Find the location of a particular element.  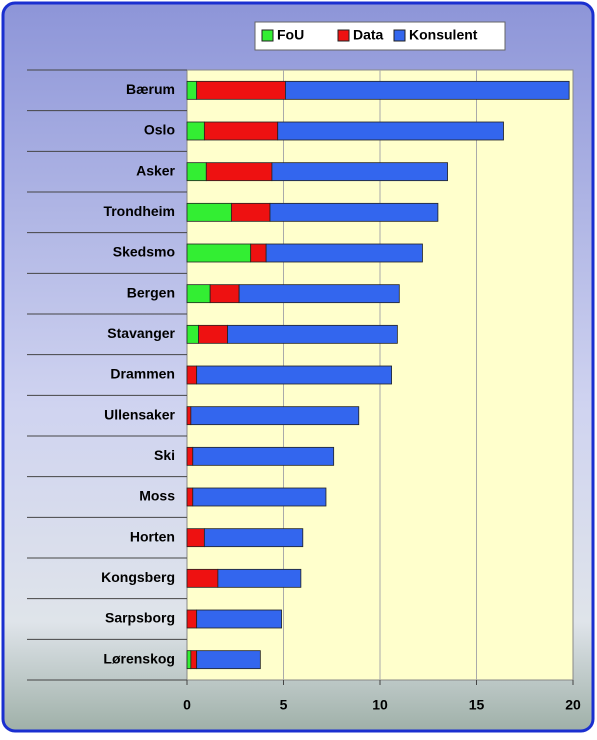

y-tick-label: Moss is located at coordinates (157, 496).